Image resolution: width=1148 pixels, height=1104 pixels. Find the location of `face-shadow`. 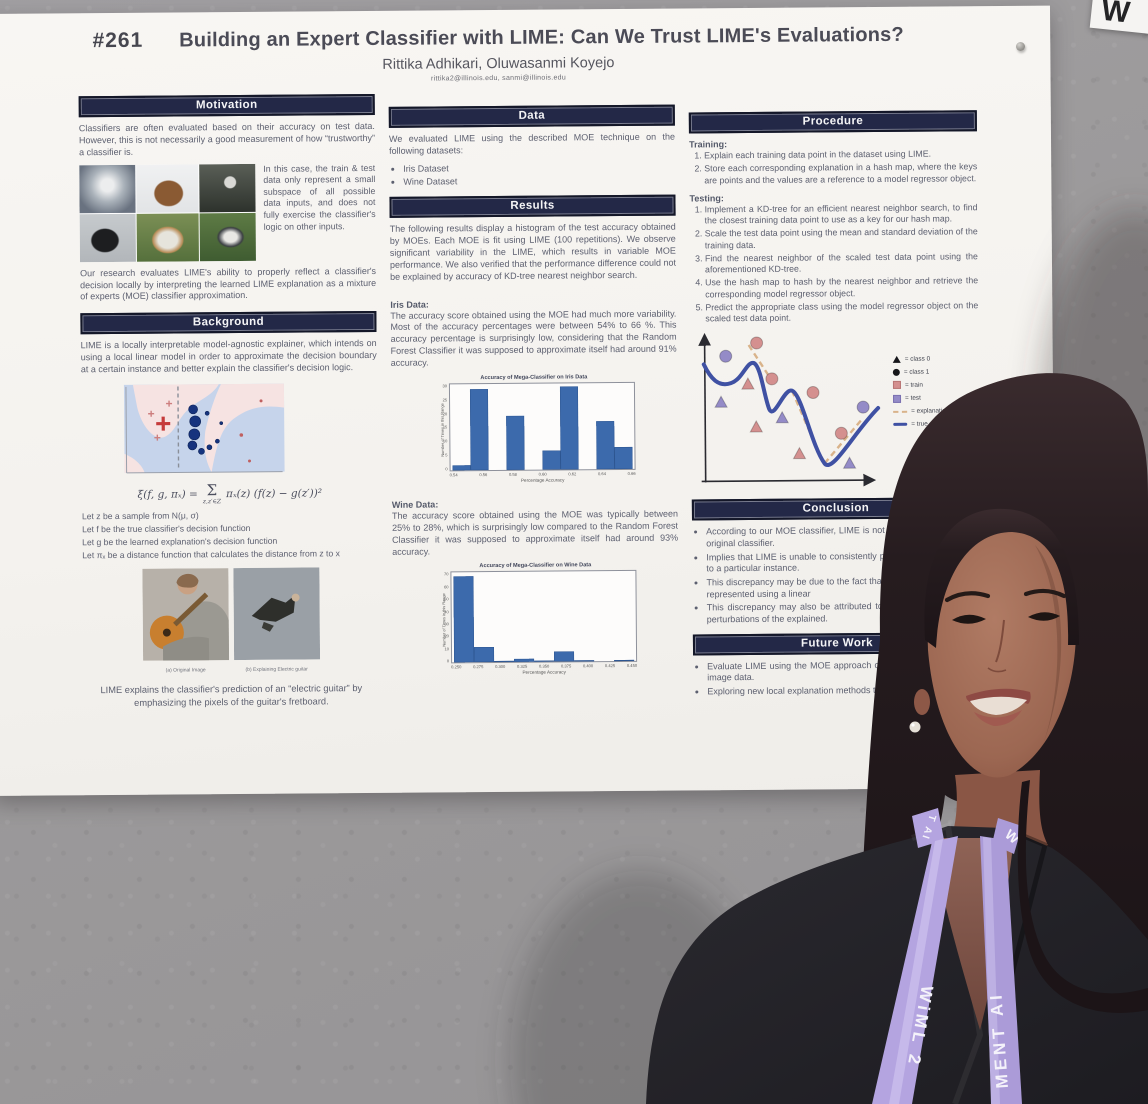

face-shadow is located at coordinates (1048, 648).